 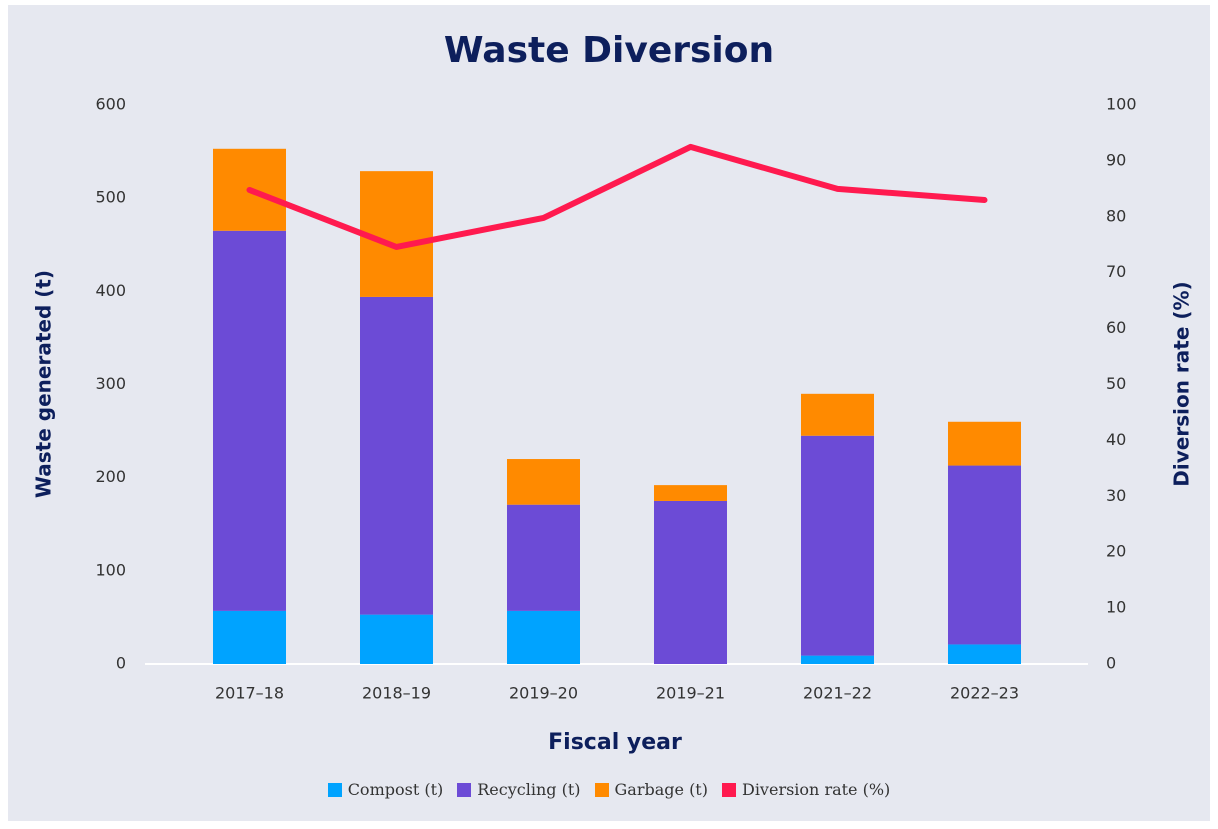 What do you see at coordinates (1116, 159) in the screenshot?
I see `y2-tick-label: 90` at bounding box center [1116, 159].